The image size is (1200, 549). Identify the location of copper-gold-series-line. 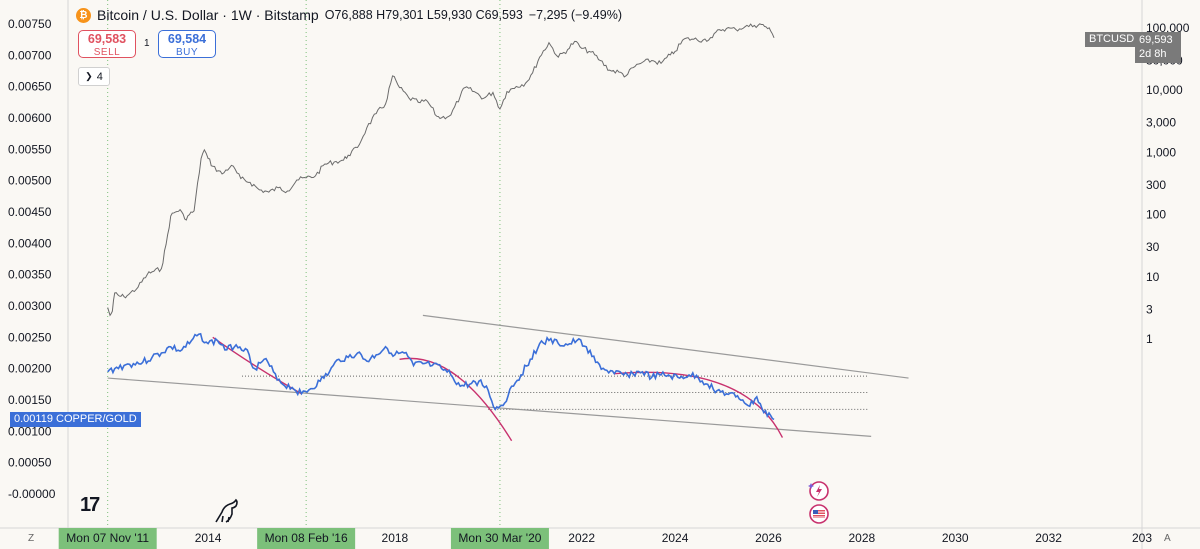
(441, 376).